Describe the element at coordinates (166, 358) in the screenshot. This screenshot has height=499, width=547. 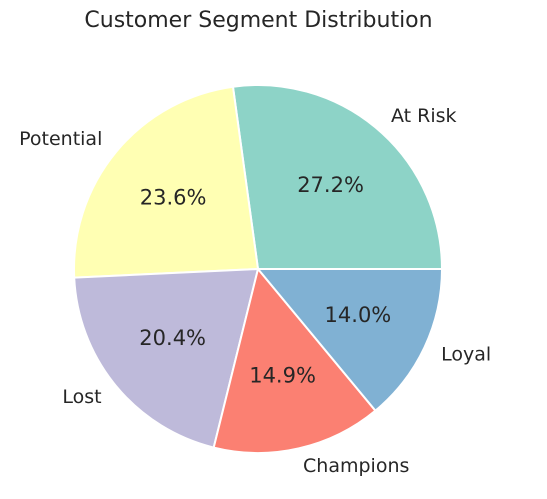
I see `pie-slice-lost` at that location.